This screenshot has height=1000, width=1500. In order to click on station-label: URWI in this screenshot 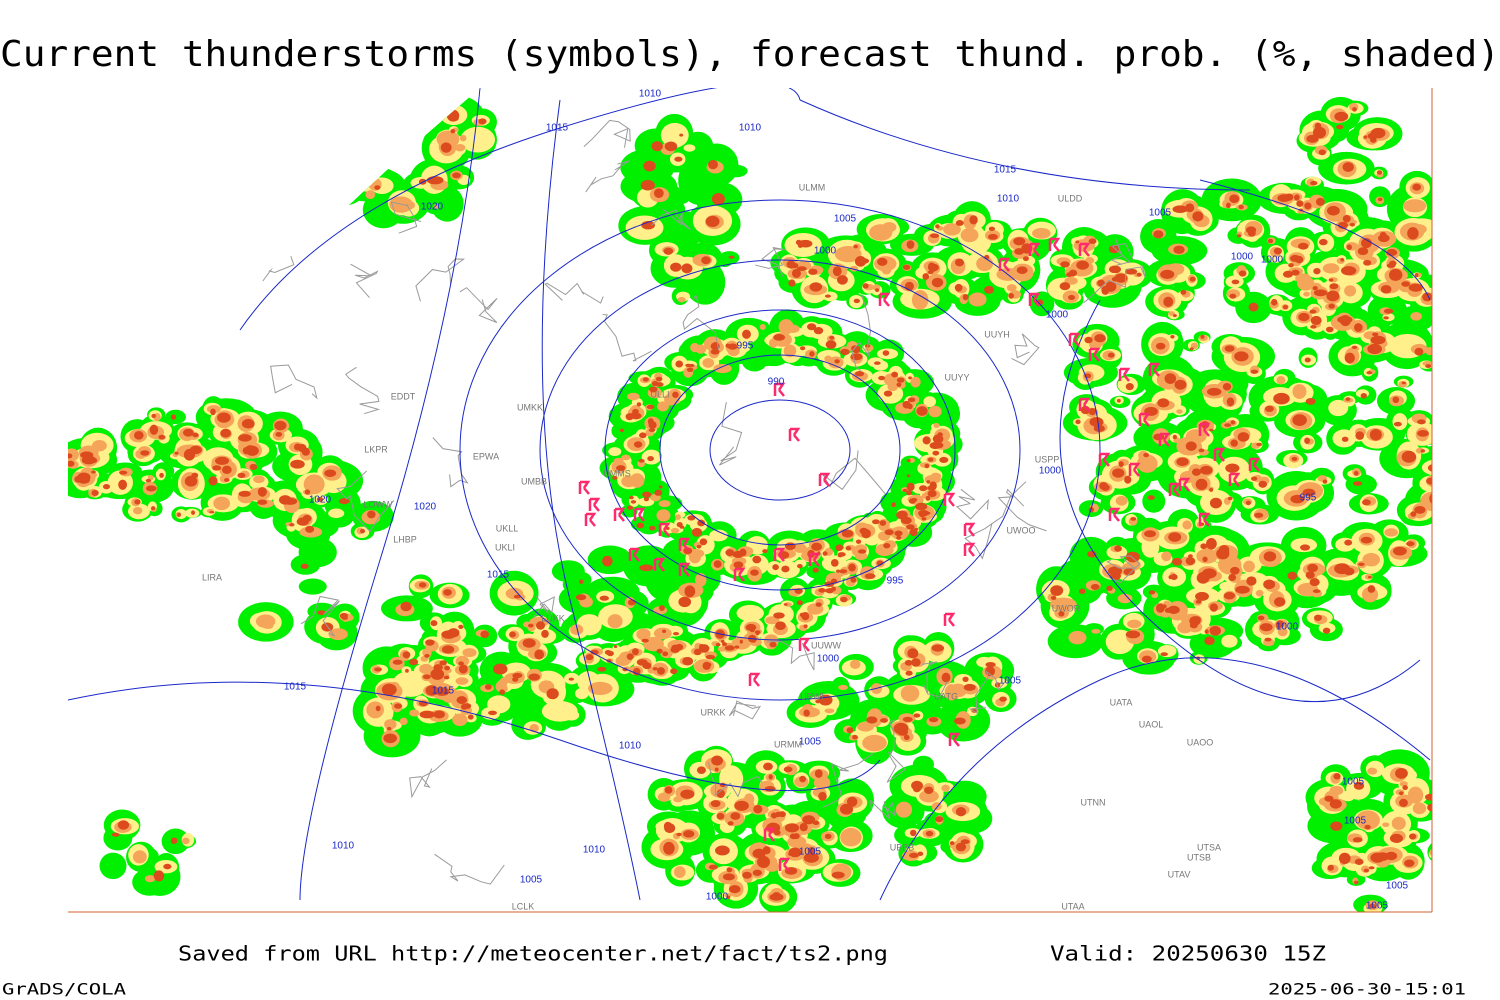, I will do `click(812, 696)`.